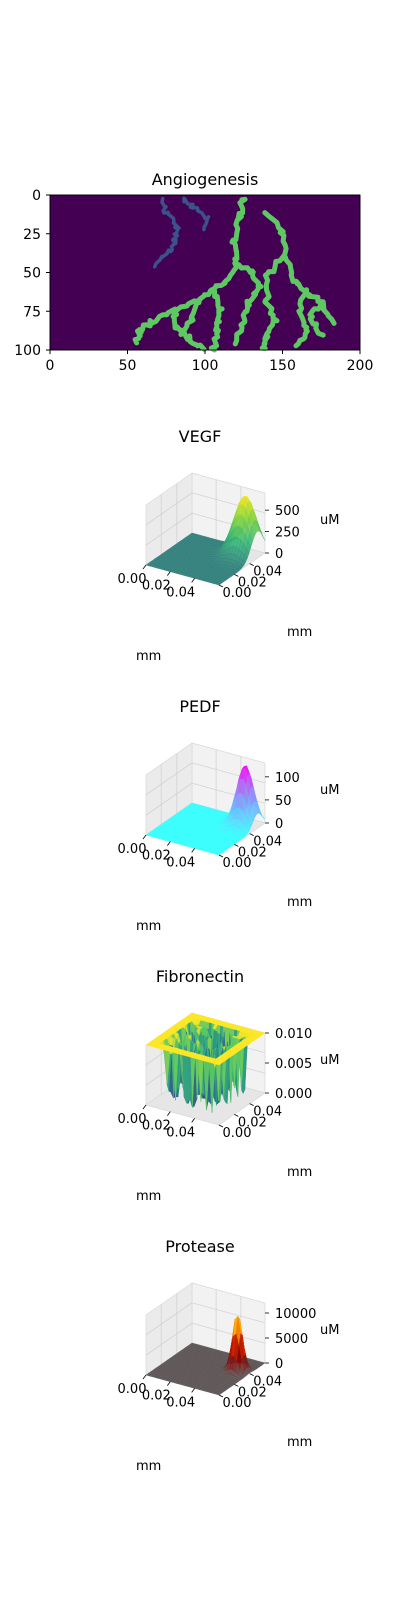 The image size is (400, 1600). What do you see at coordinates (287, 533) in the screenshot?
I see `z-tick-label: 250` at bounding box center [287, 533].